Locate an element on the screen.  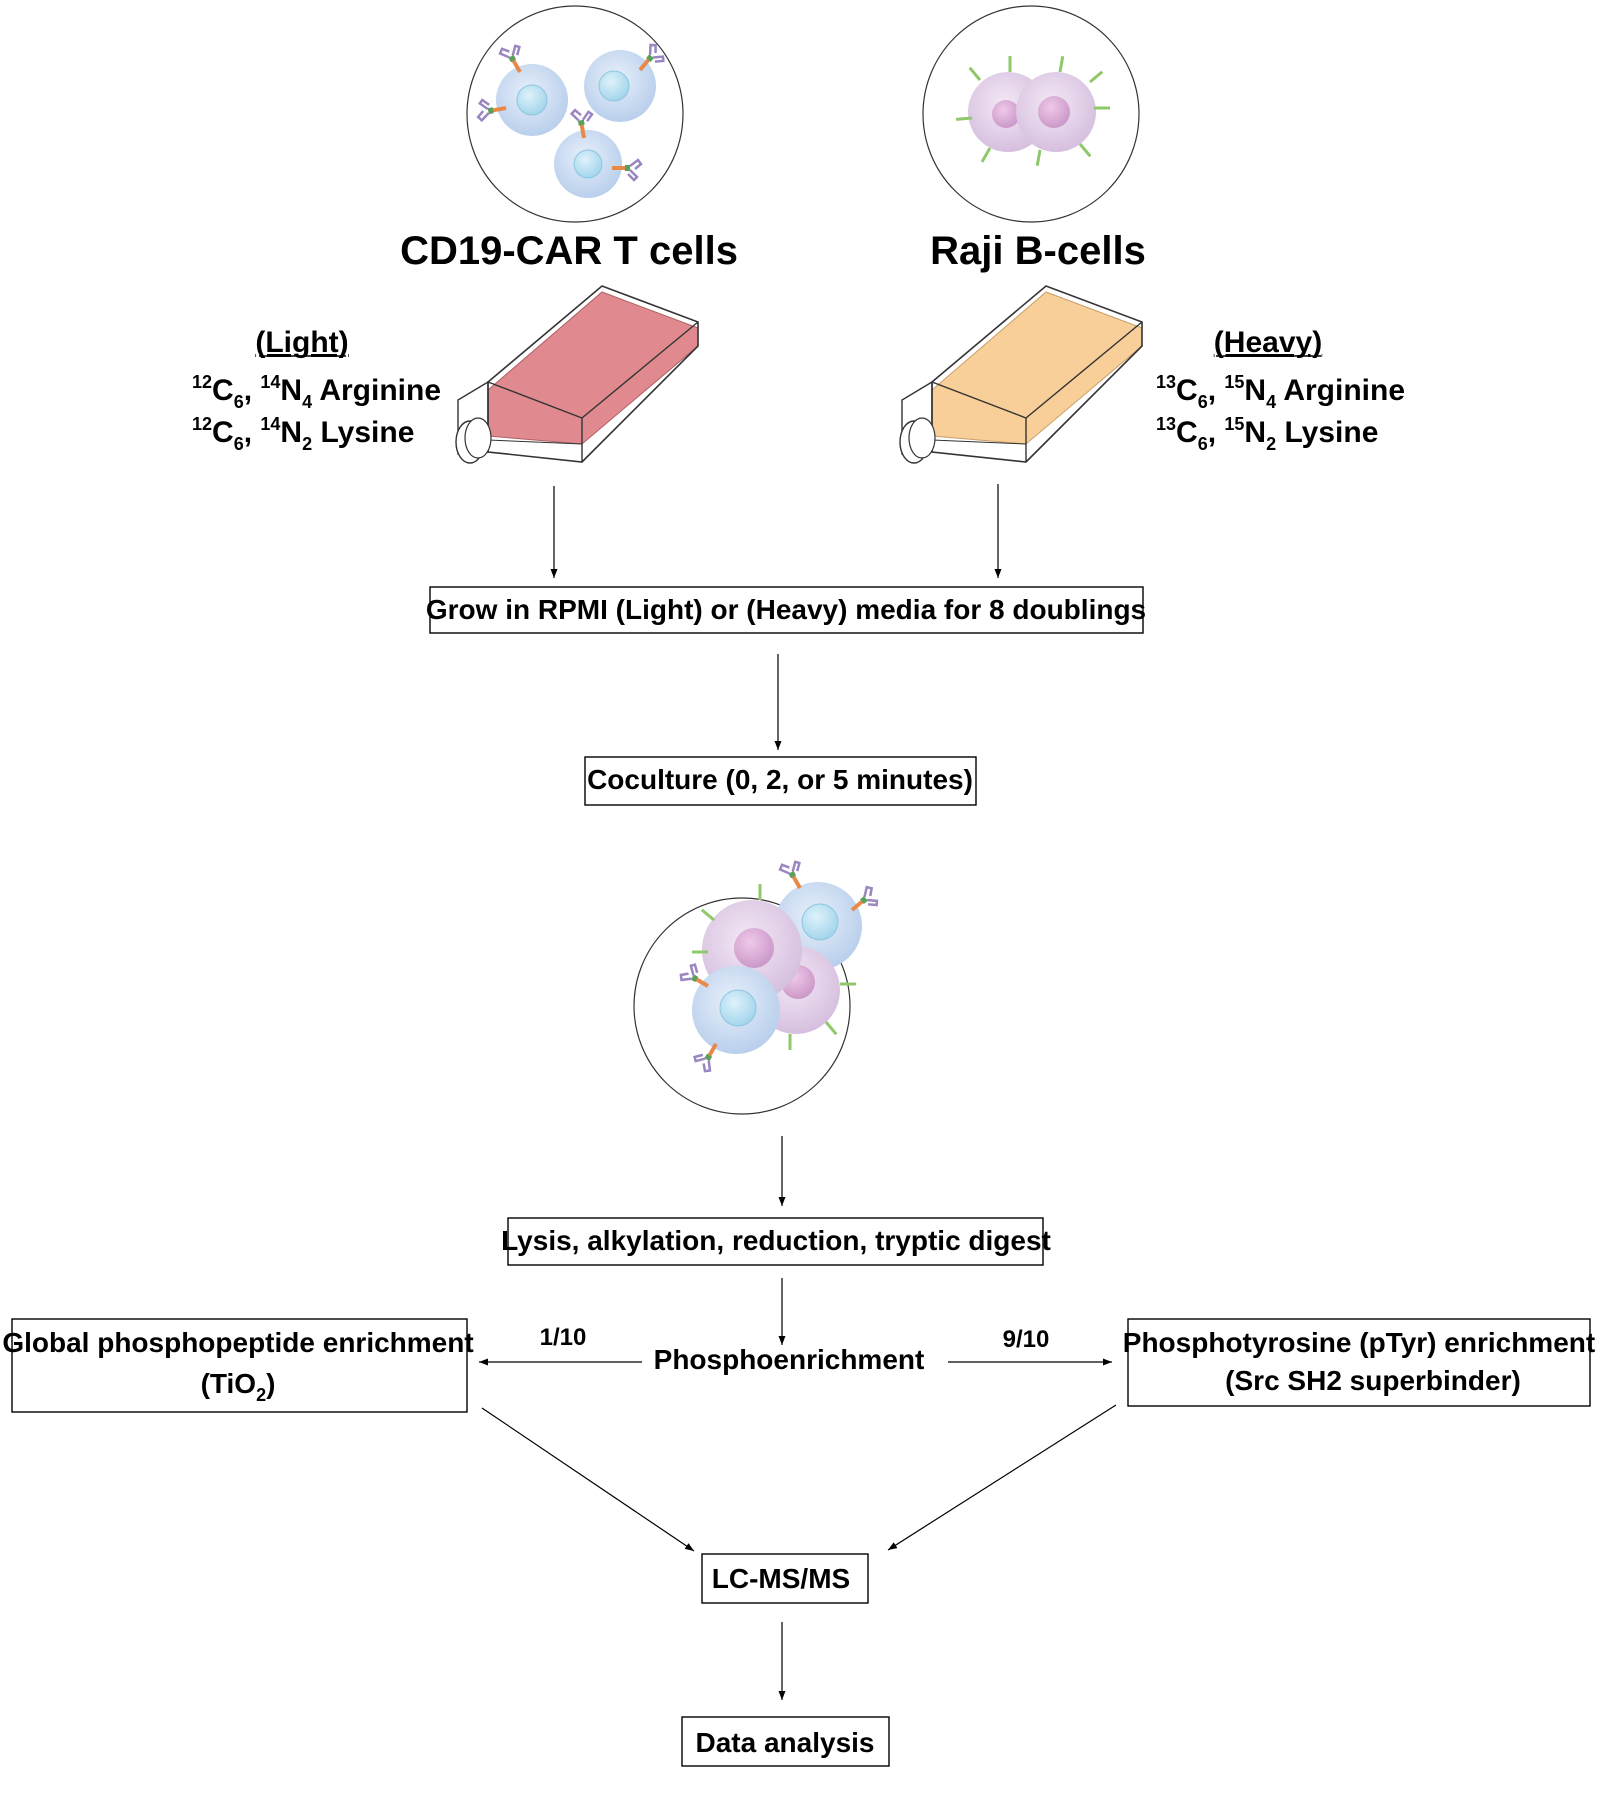
arrow-ptyr-to-lcms is located at coordinates (1002, 1477).